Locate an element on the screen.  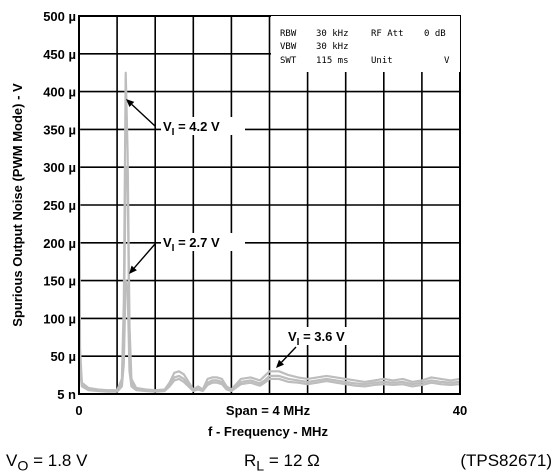
x-axis-label: f - Frequency - MHz is located at coordinates (268, 431).